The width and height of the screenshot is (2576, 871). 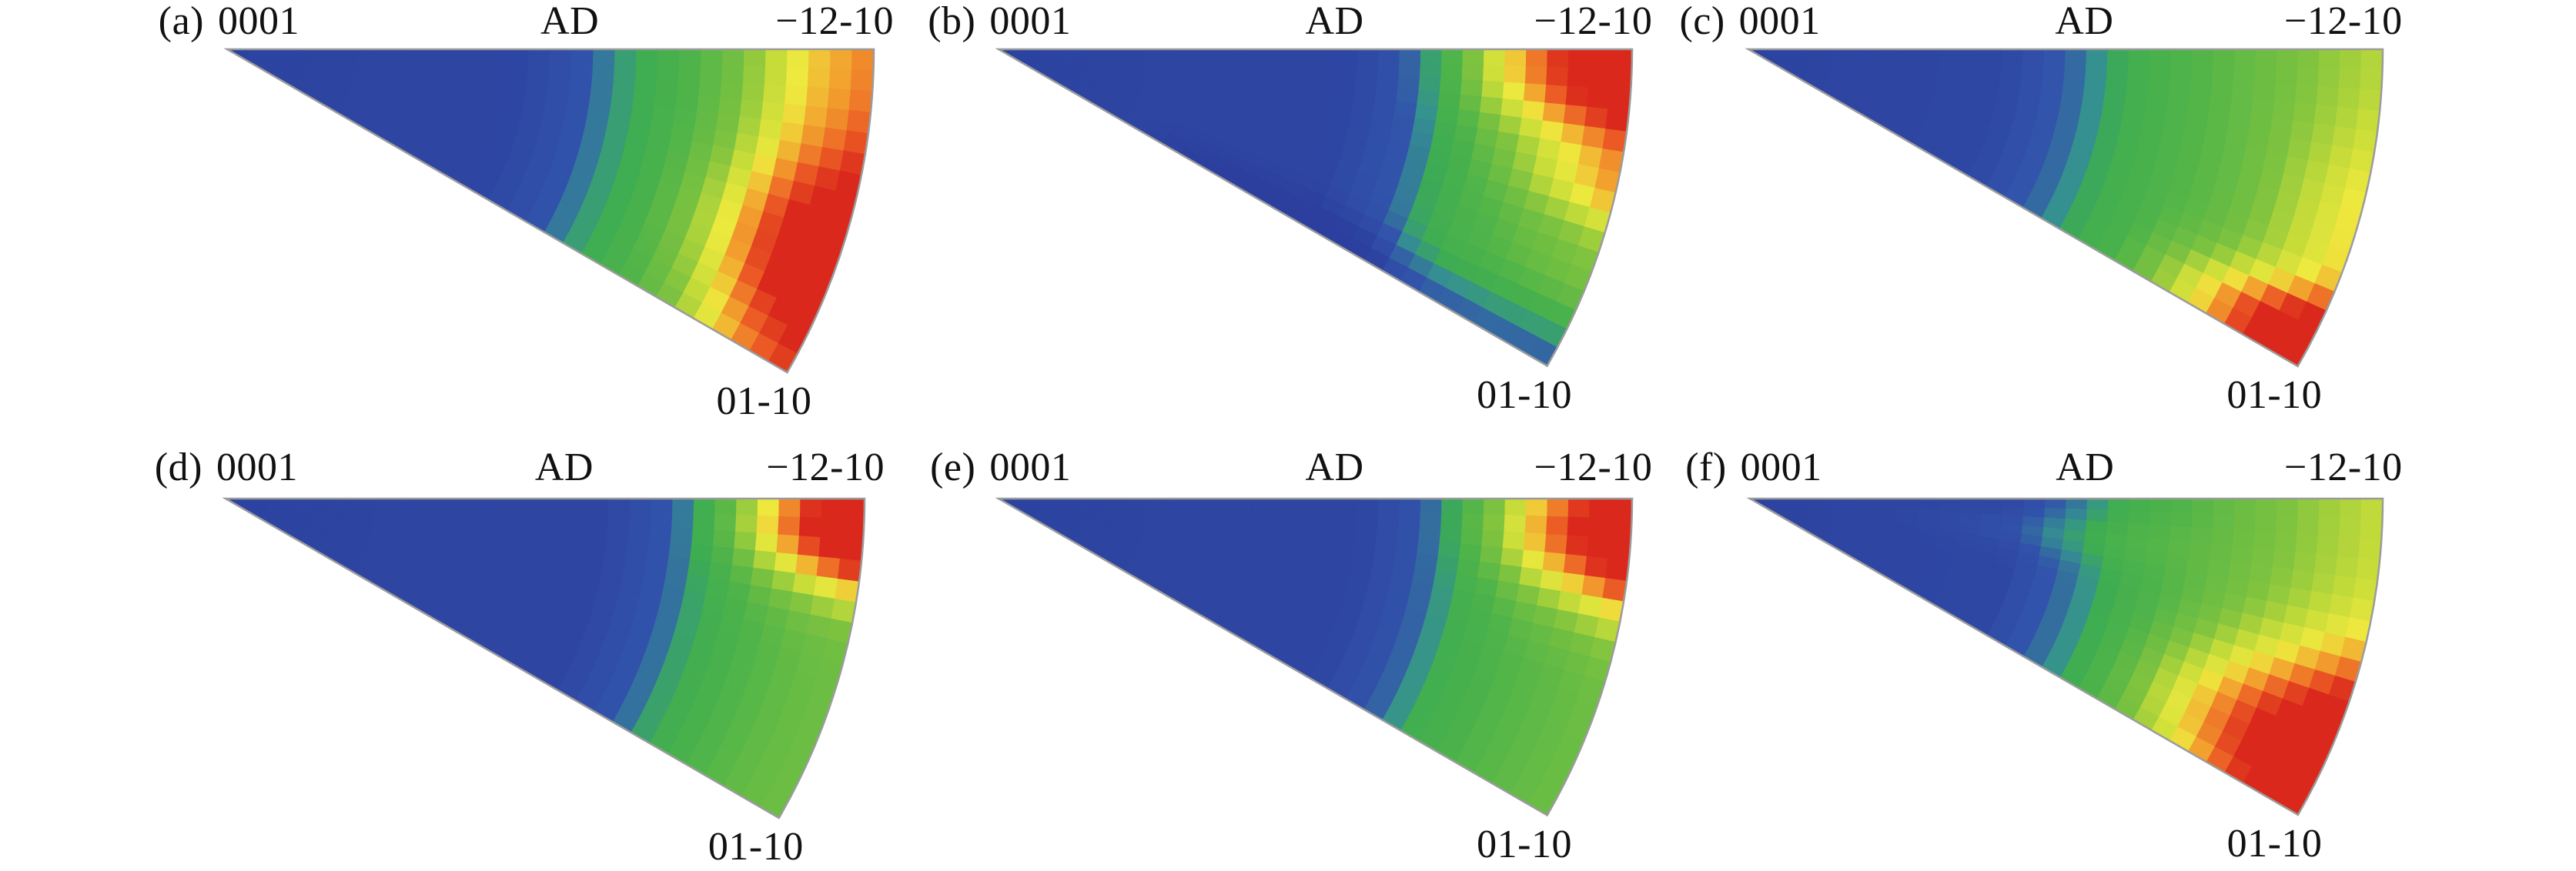 I want to click on panel-label: (f), so click(x=1706, y=468).